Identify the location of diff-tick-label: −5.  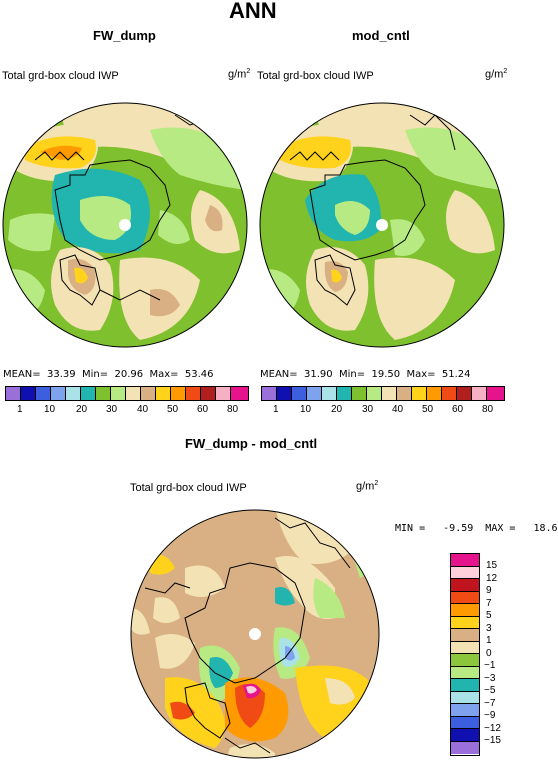
(490, 690).